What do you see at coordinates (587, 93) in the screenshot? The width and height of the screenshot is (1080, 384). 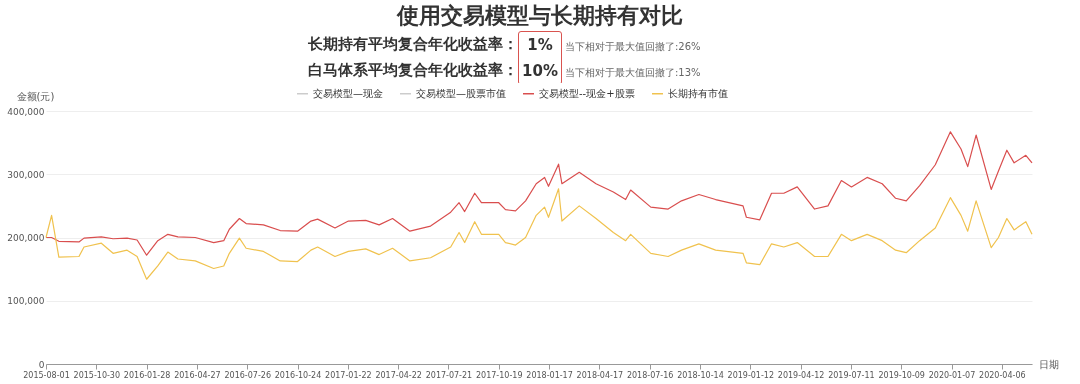 I see `legend-label: 交易模型--现金+股票` at bounding box center [587, 93].